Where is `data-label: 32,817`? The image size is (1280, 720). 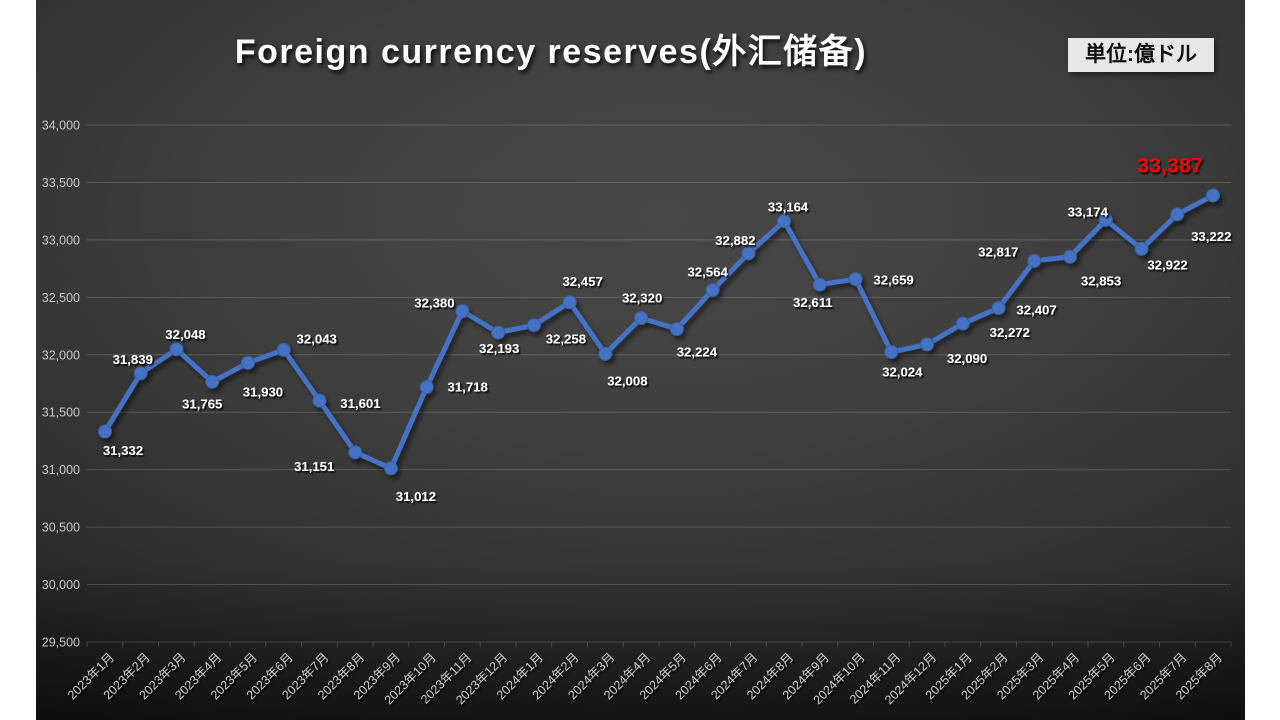
data-label: 32,817 is located at coordinates (998, 251).